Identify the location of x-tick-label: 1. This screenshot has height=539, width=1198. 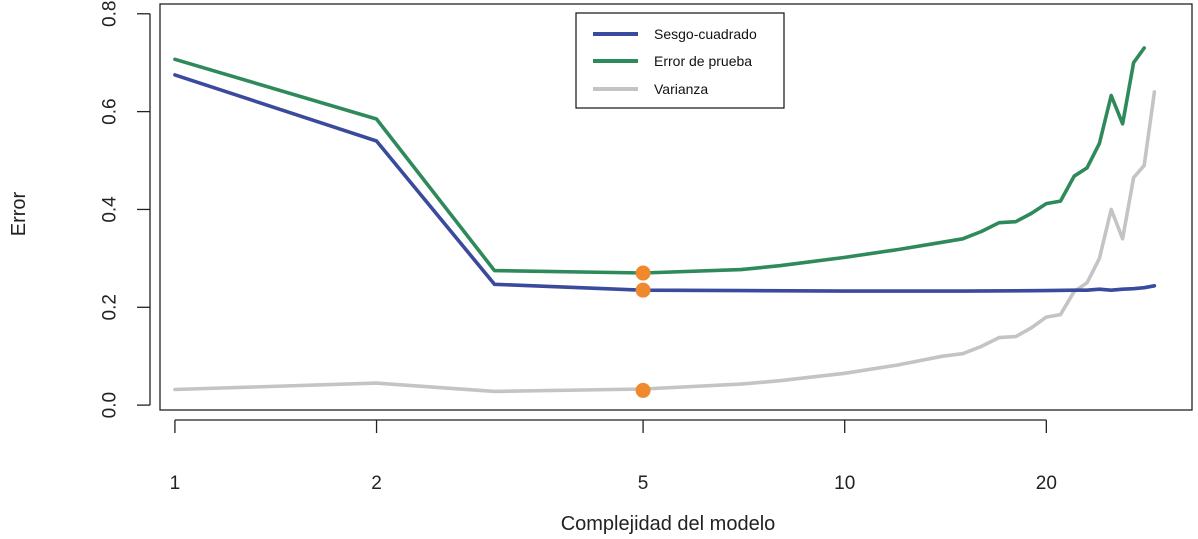
(175, 483).